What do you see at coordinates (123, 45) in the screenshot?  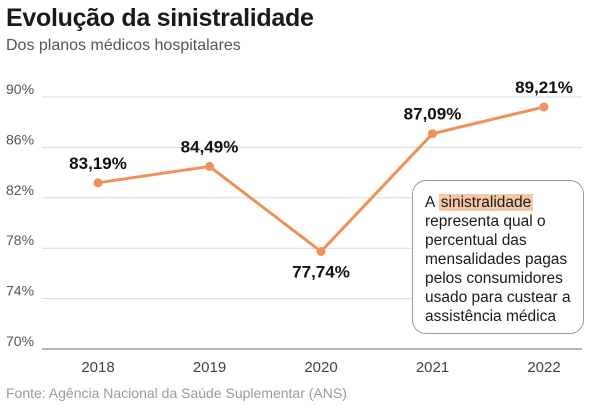 I see `chart-subtitle: Dos planos médicos hospitalares` at bounding box center [123, 45].